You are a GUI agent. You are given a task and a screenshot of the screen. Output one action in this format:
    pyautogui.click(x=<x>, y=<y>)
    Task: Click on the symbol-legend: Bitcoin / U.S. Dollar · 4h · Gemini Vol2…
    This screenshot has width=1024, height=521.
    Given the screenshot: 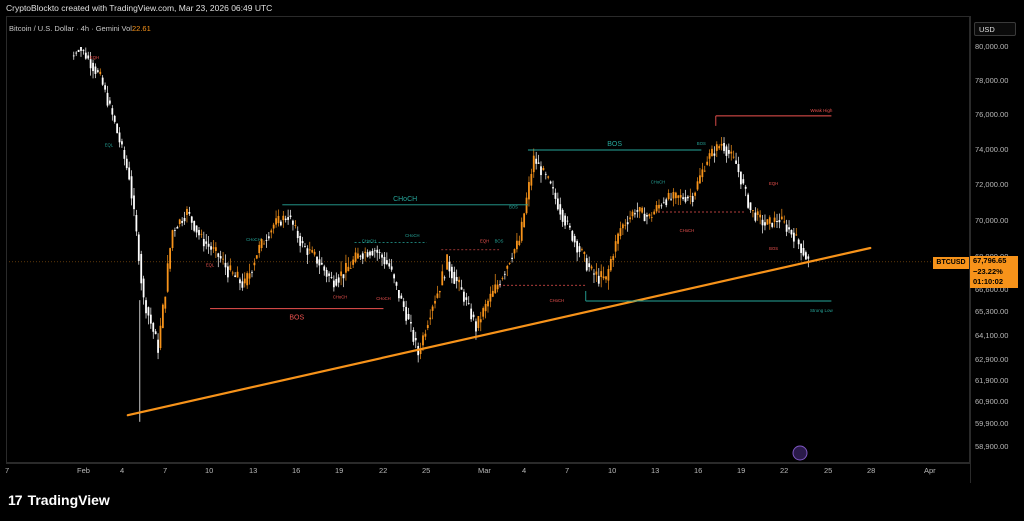 What is the action you would take?
    pyautogui.click(x=80, y=28)
    